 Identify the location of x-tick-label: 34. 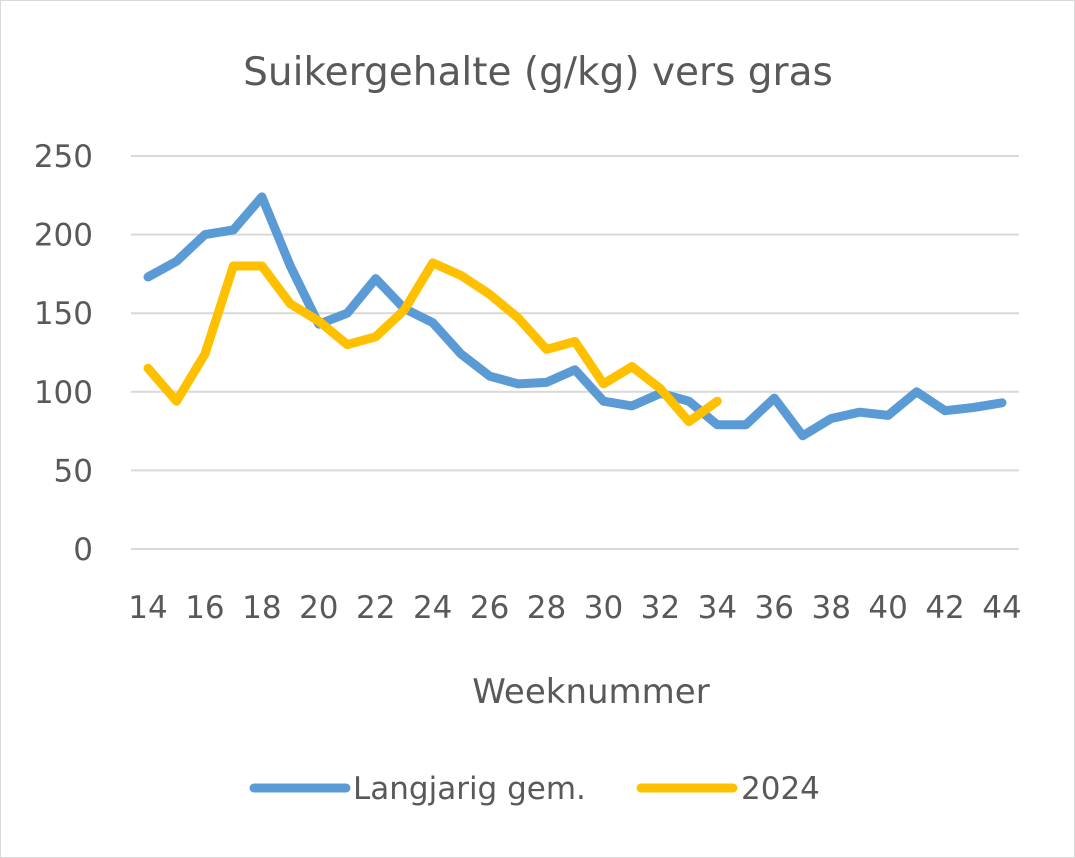
(717, 608).